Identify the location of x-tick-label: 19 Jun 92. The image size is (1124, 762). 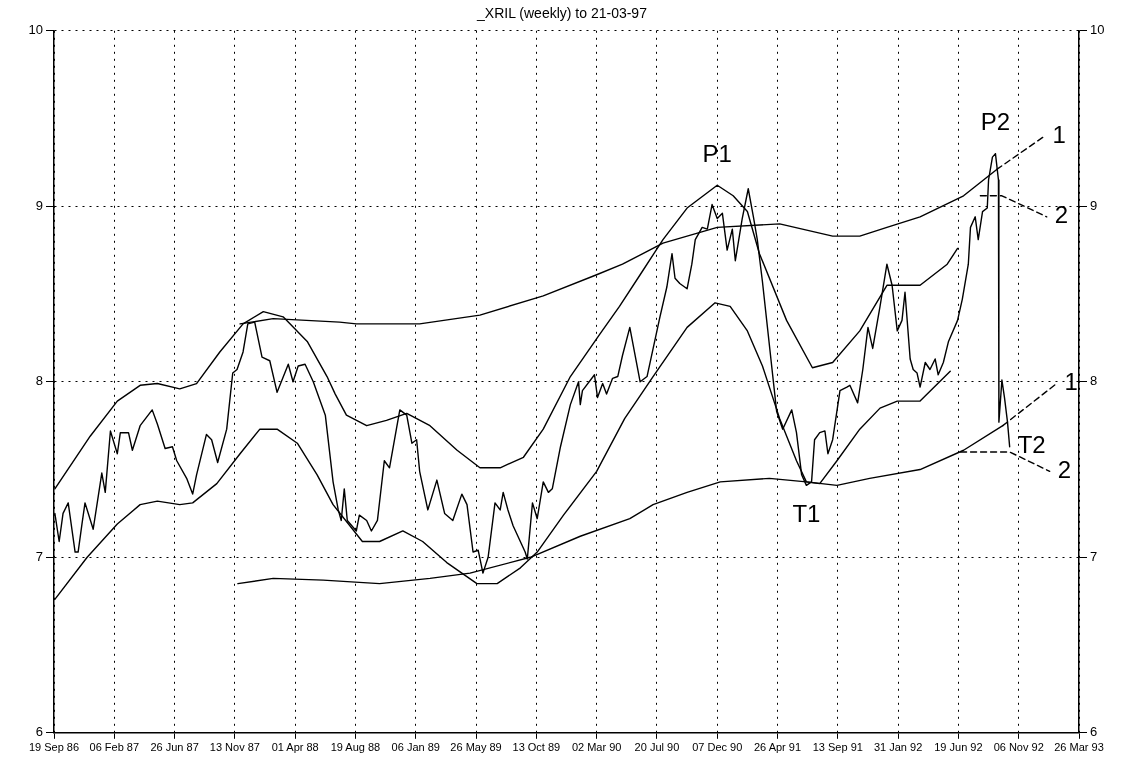
(958, 747).